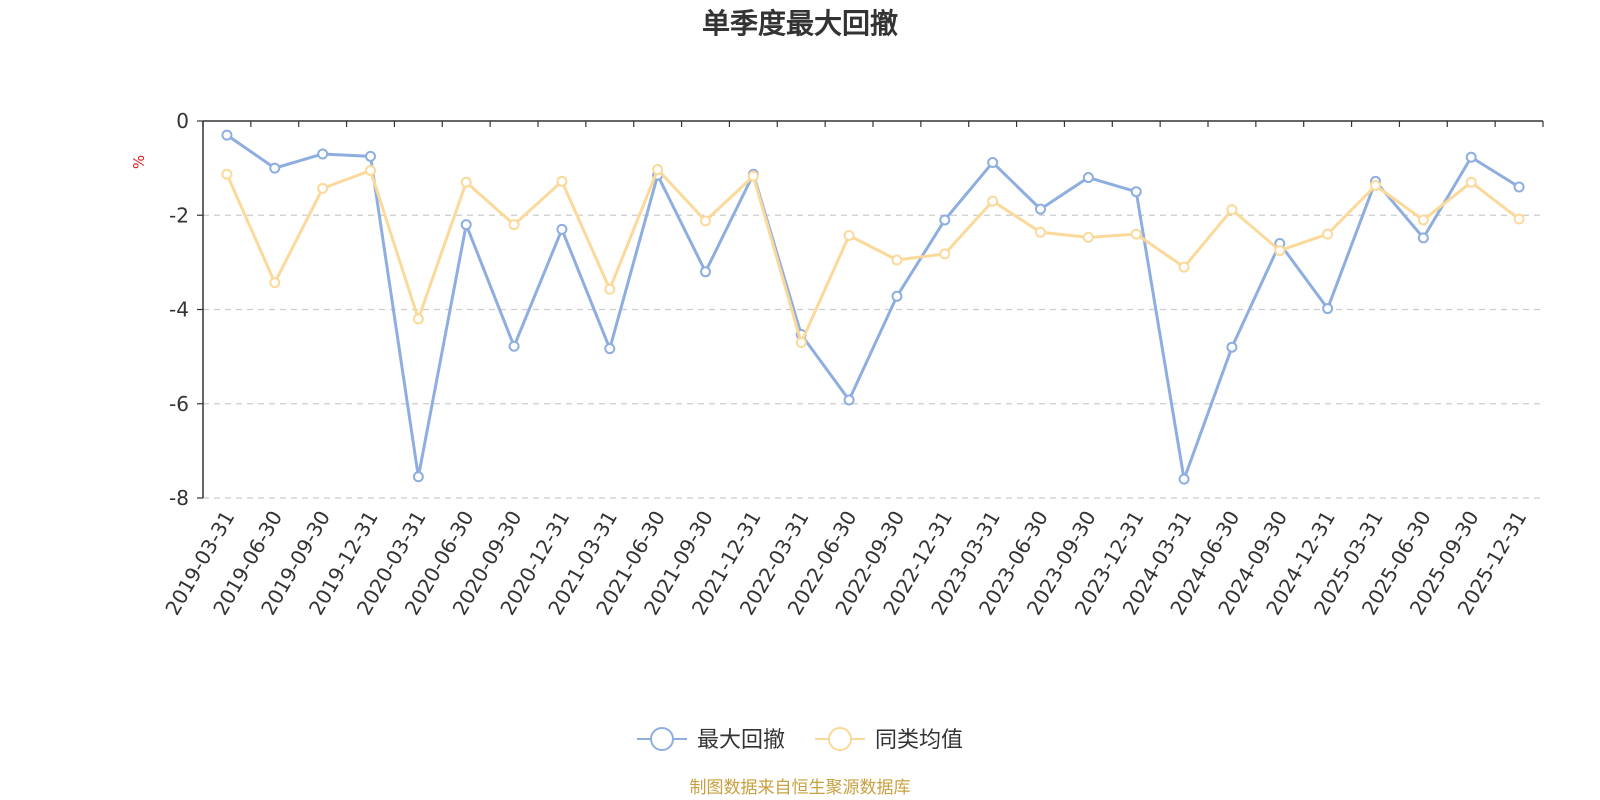  What do you see at coordinates (800, 740) in the screenshot?
I see `legend: 最大回撤 同类均值` at bounding box center [800, 740].